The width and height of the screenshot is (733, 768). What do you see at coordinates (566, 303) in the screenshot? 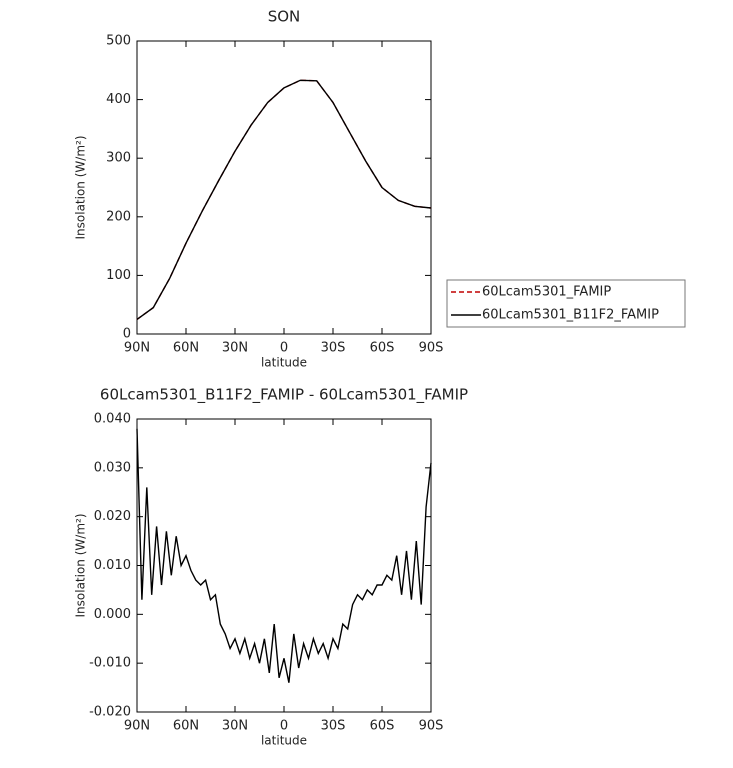
I see `legend-box` at bounding box center [566, 303].